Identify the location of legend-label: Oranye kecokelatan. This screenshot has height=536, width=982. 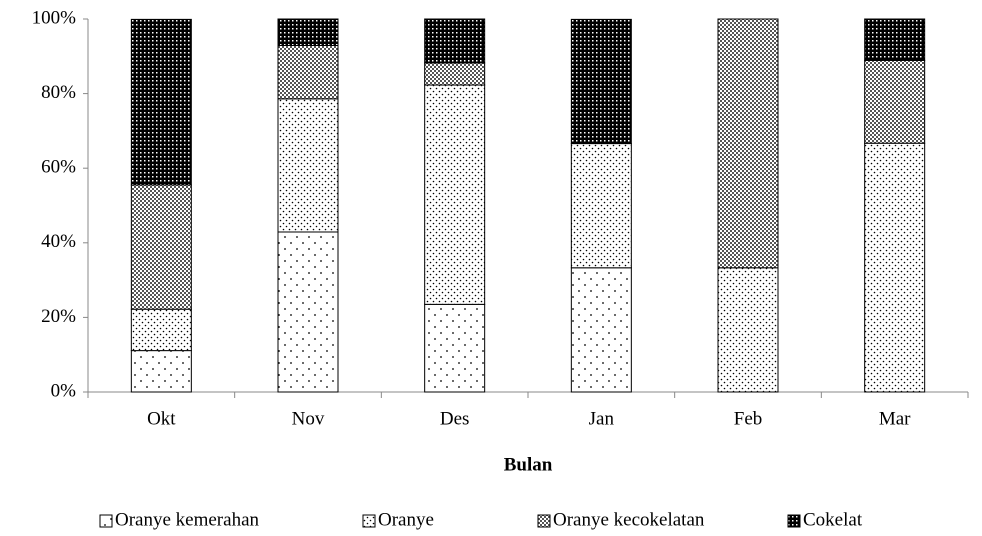
(629, 519).